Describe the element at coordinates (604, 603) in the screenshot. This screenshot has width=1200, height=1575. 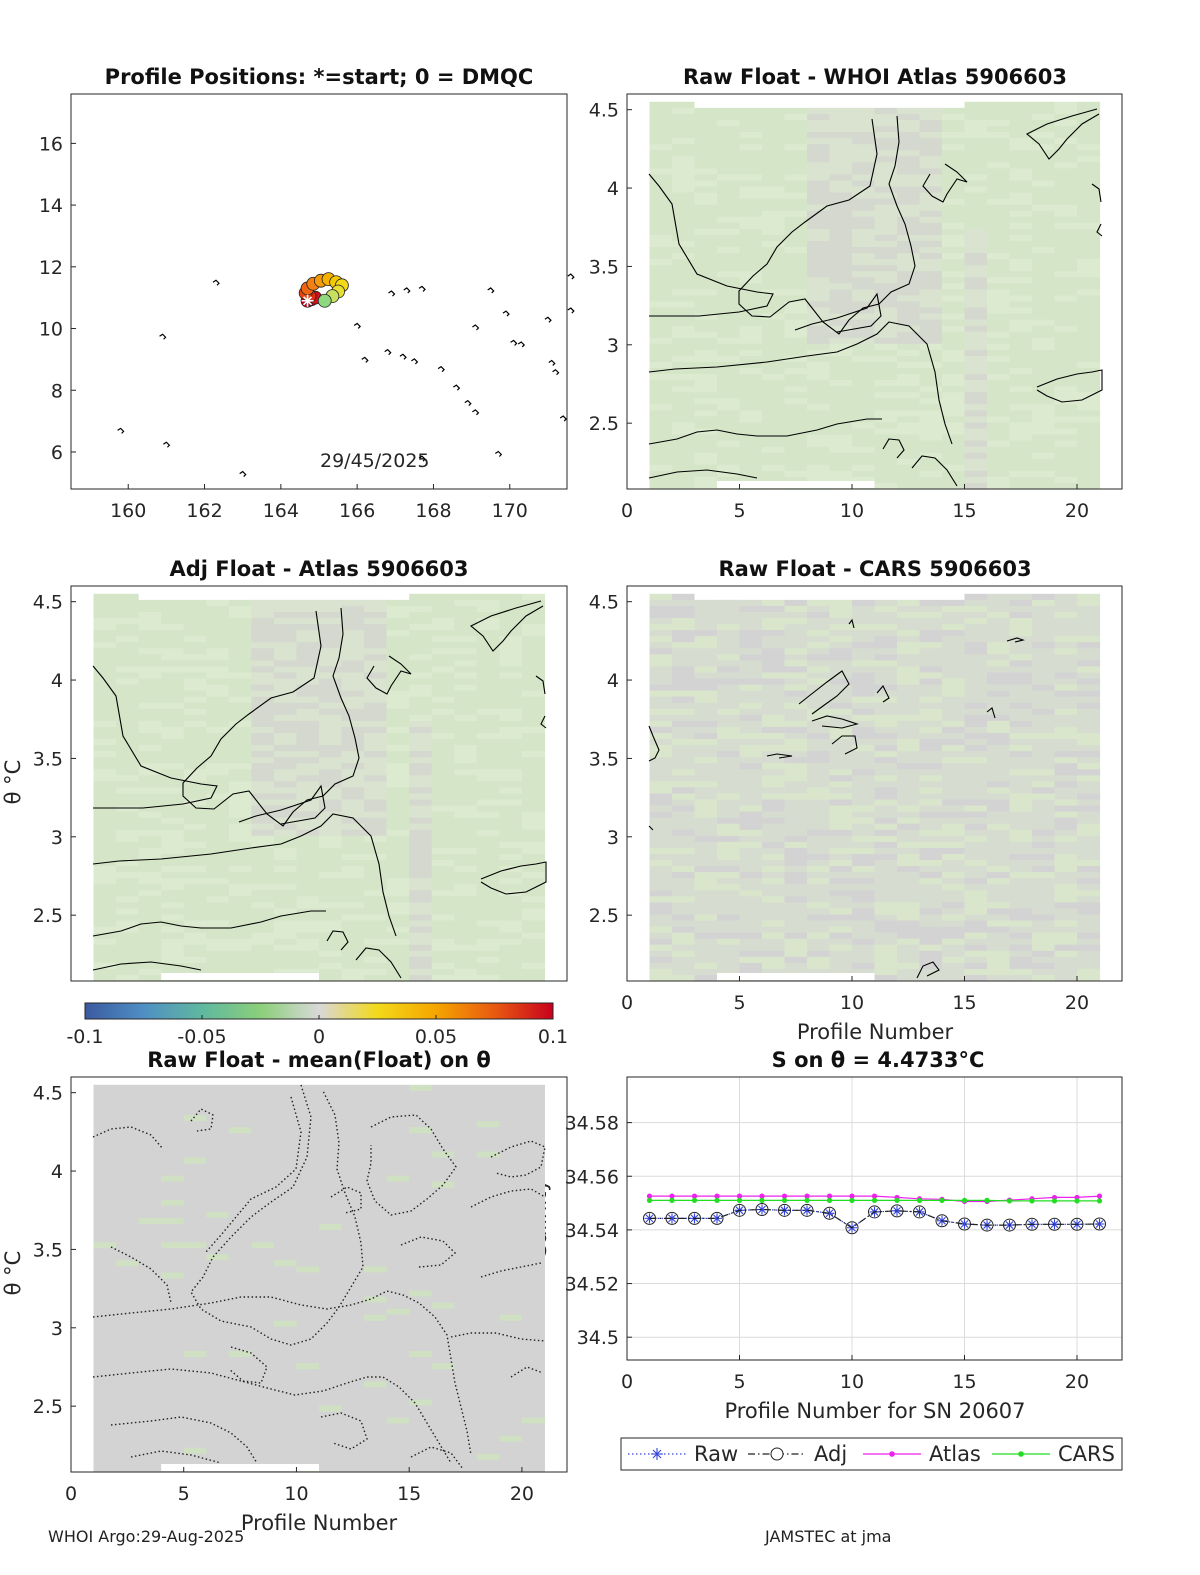
I see `raw-cars-ytick-label: 4.5` at that location.